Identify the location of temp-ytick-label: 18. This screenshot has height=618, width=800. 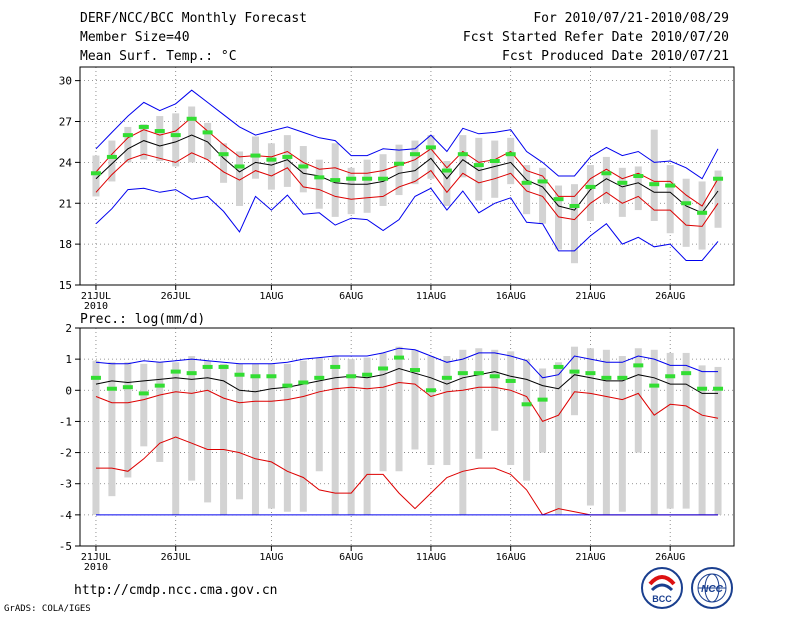
(65, 244).